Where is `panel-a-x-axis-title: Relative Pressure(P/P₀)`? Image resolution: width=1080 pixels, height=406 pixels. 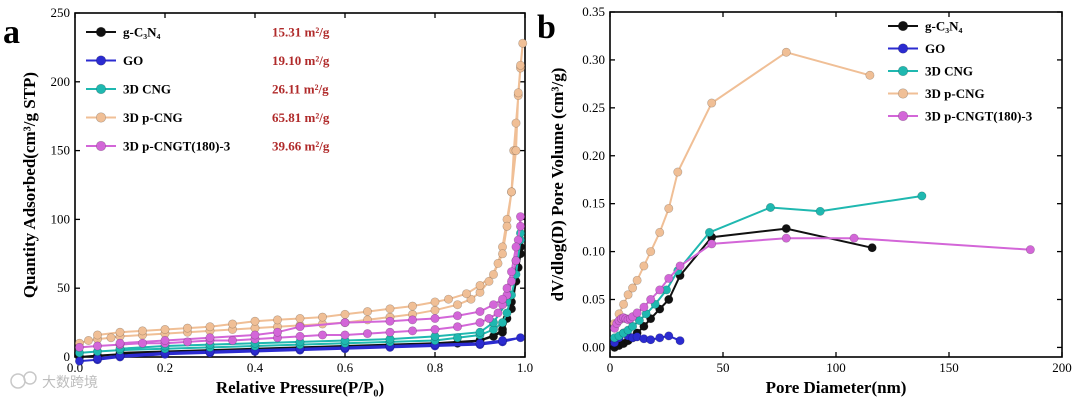 panel-a-x-axis-title: Relative Pressure(P/P₀) is located at coordinates (300, 387).